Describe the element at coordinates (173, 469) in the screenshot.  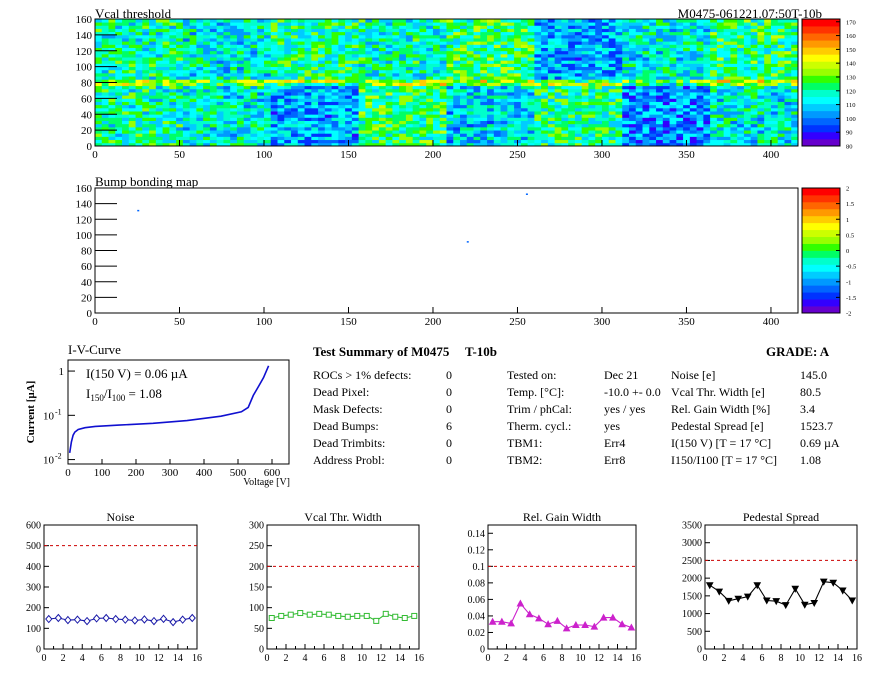
I see `iv-x-axis: 0 100 200 300 400 500 600` at that location.